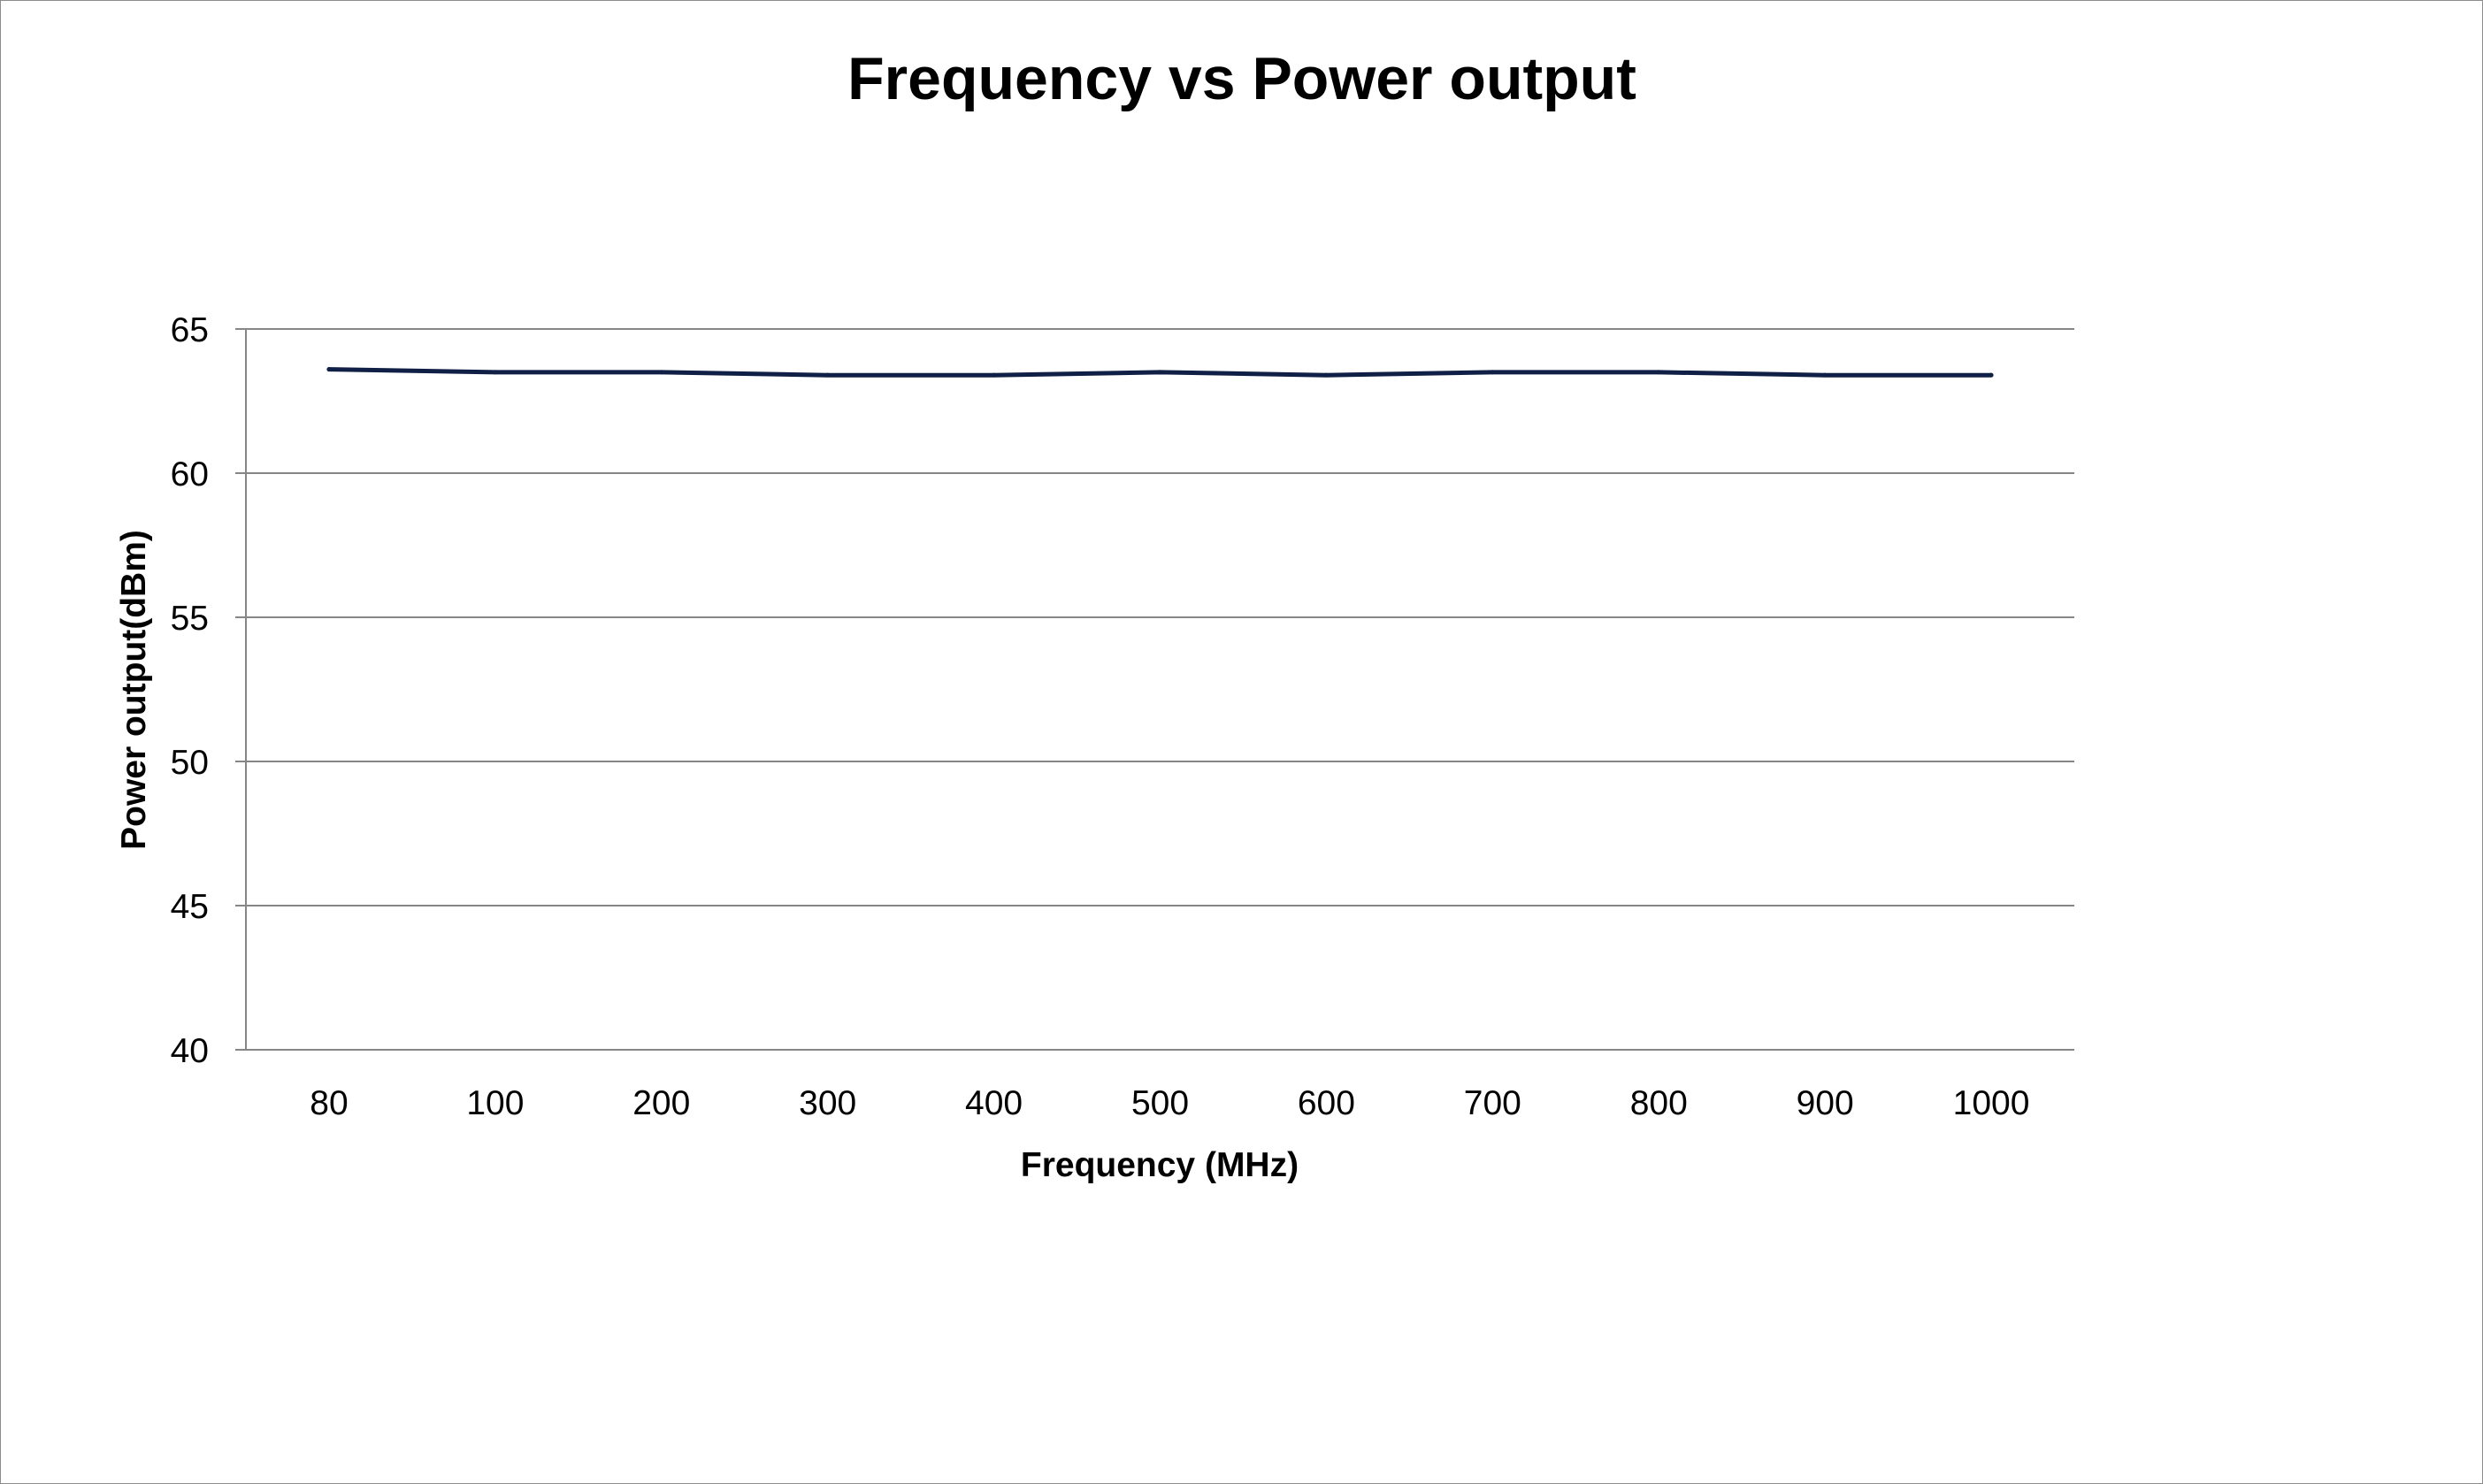  I want to click on x-tick-label: 400, so click(994, 1103).